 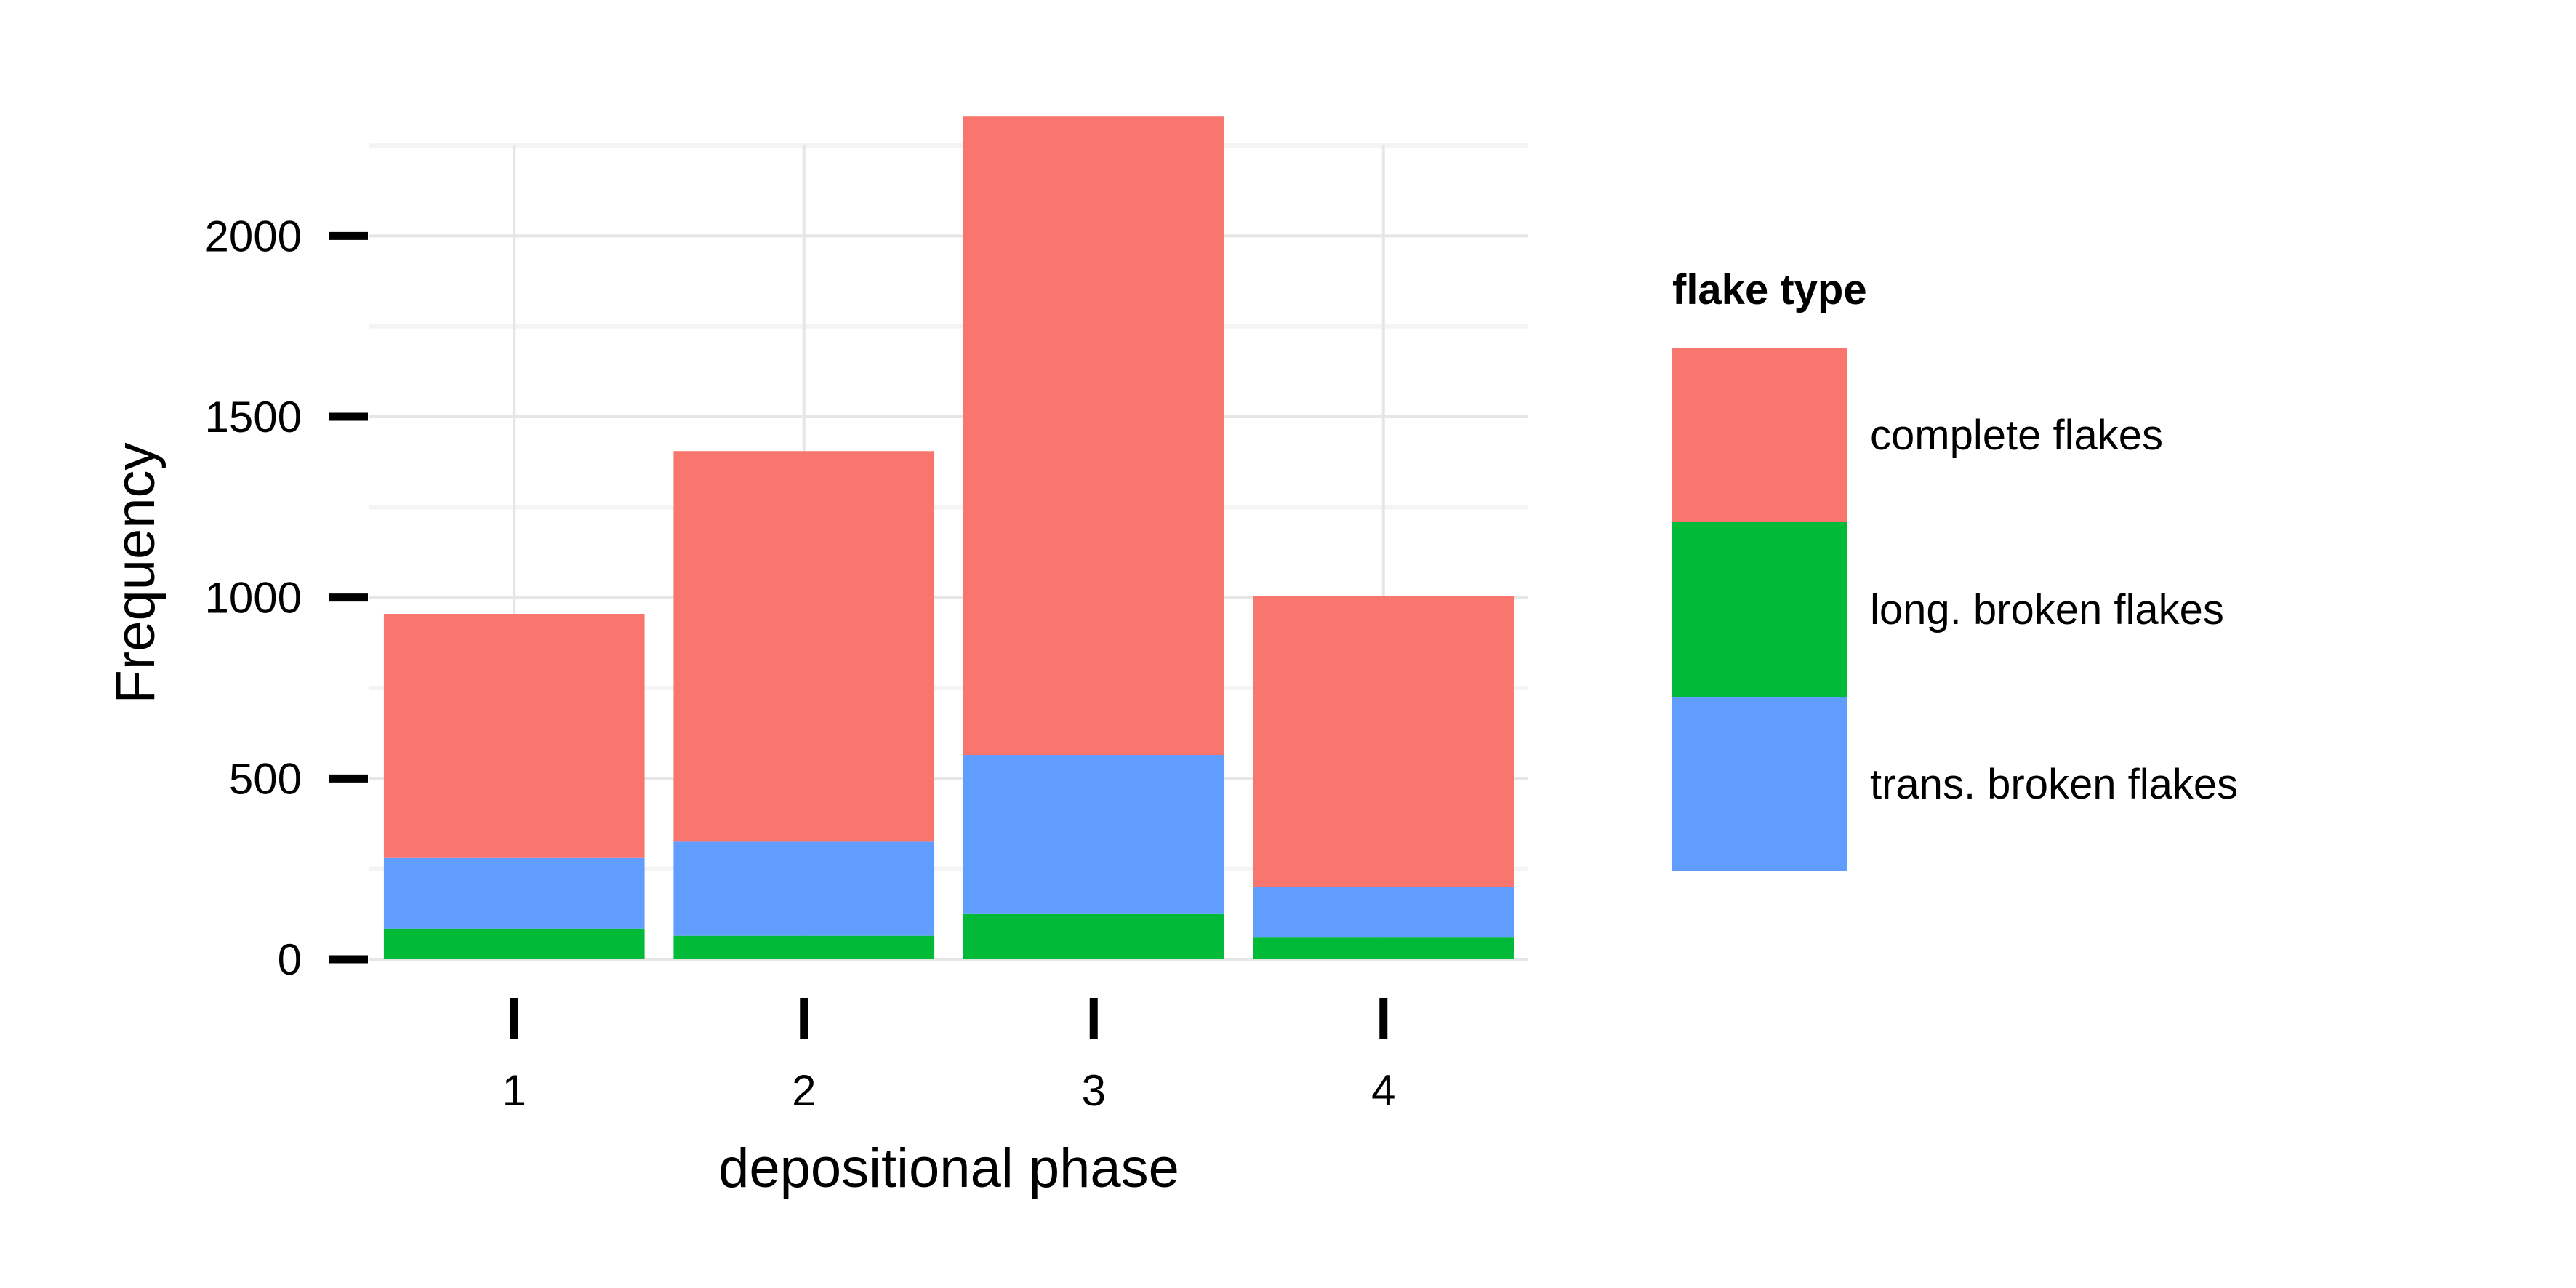 I want to click on x-tick-label: 1, so click(x=514, y=1090).